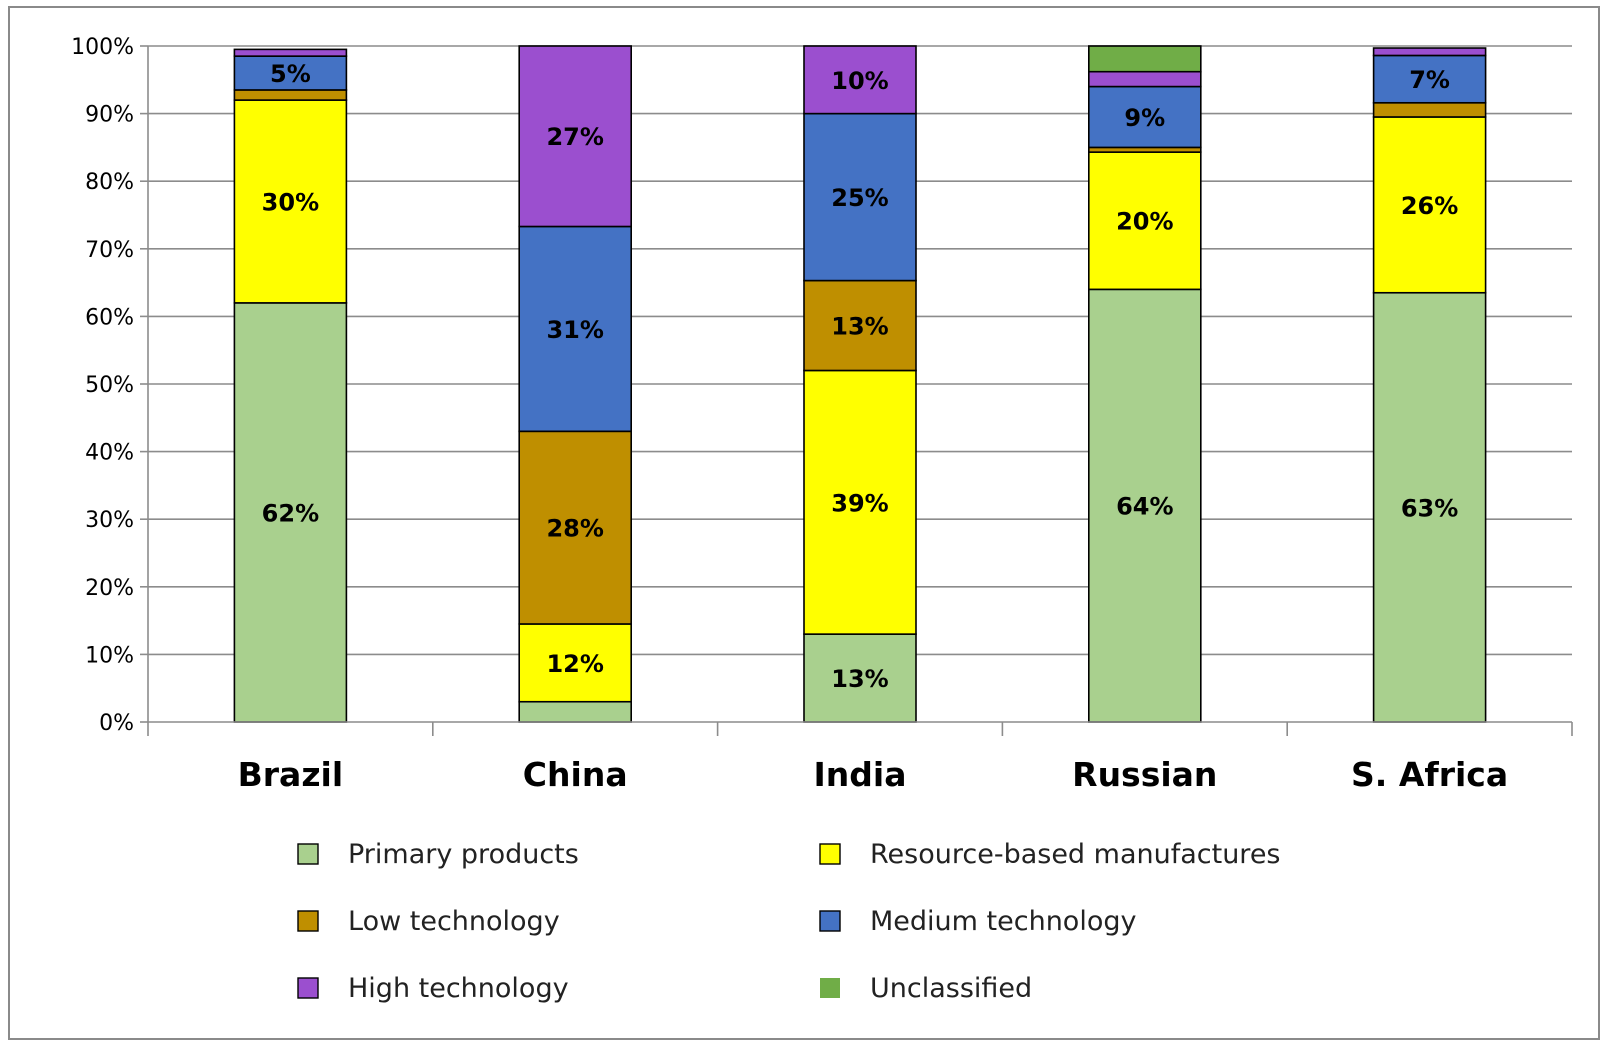  What do you see at coordinates (575, 711) in the screenshot?
I see `bar-china-primary-products` at bounding box center [575, 711].